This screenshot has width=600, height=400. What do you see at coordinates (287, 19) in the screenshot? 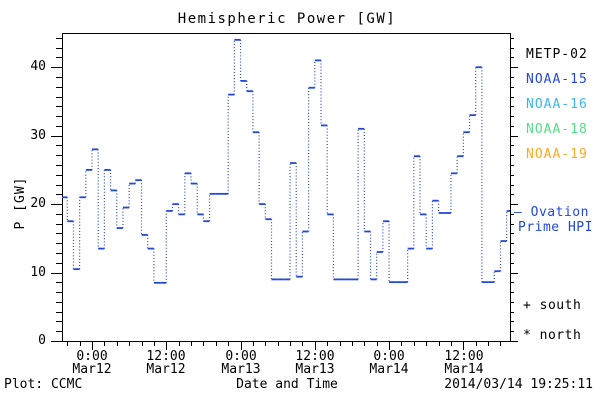
I see `chart-title: Hemispheric Power [GW]` at bounding box center [287, 19].